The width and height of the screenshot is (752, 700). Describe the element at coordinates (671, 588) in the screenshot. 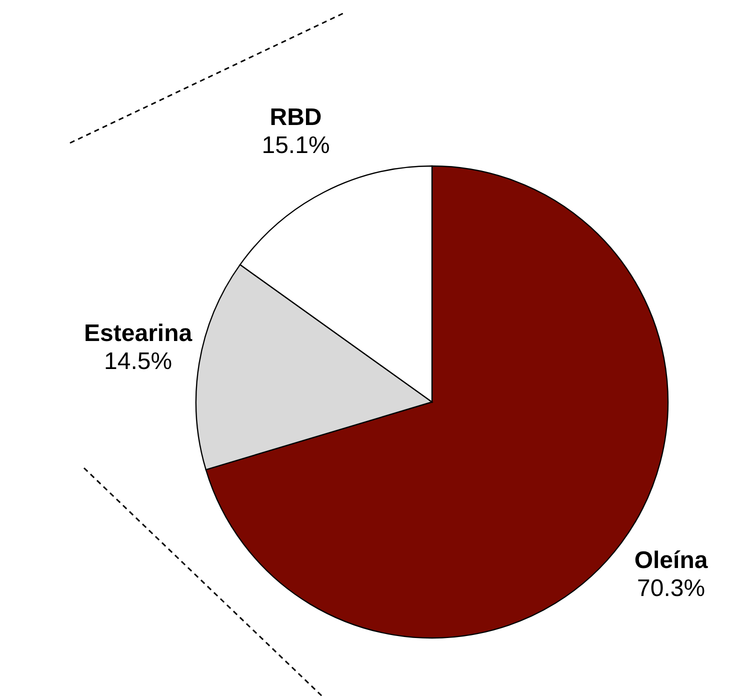

I see `data-label: 70.3%` at that location.